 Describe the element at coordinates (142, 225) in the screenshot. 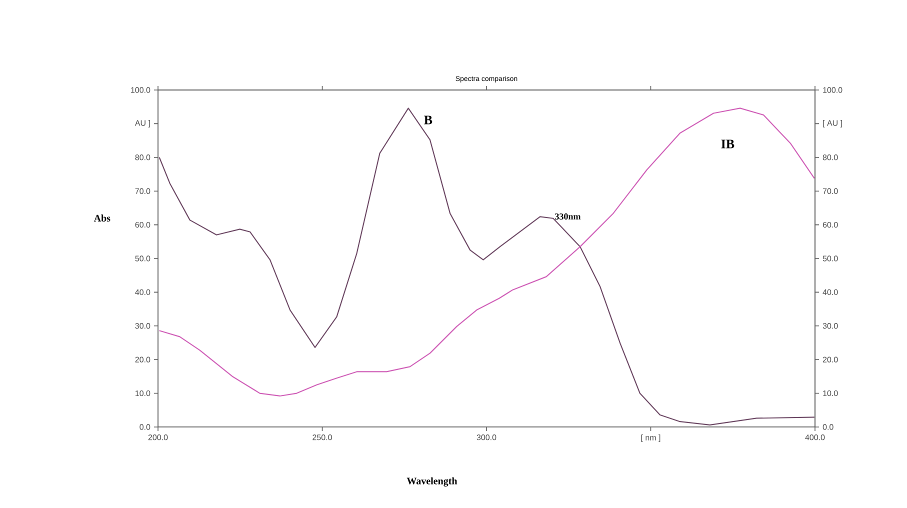

I see `y-tick-label: 60.0` at that location.